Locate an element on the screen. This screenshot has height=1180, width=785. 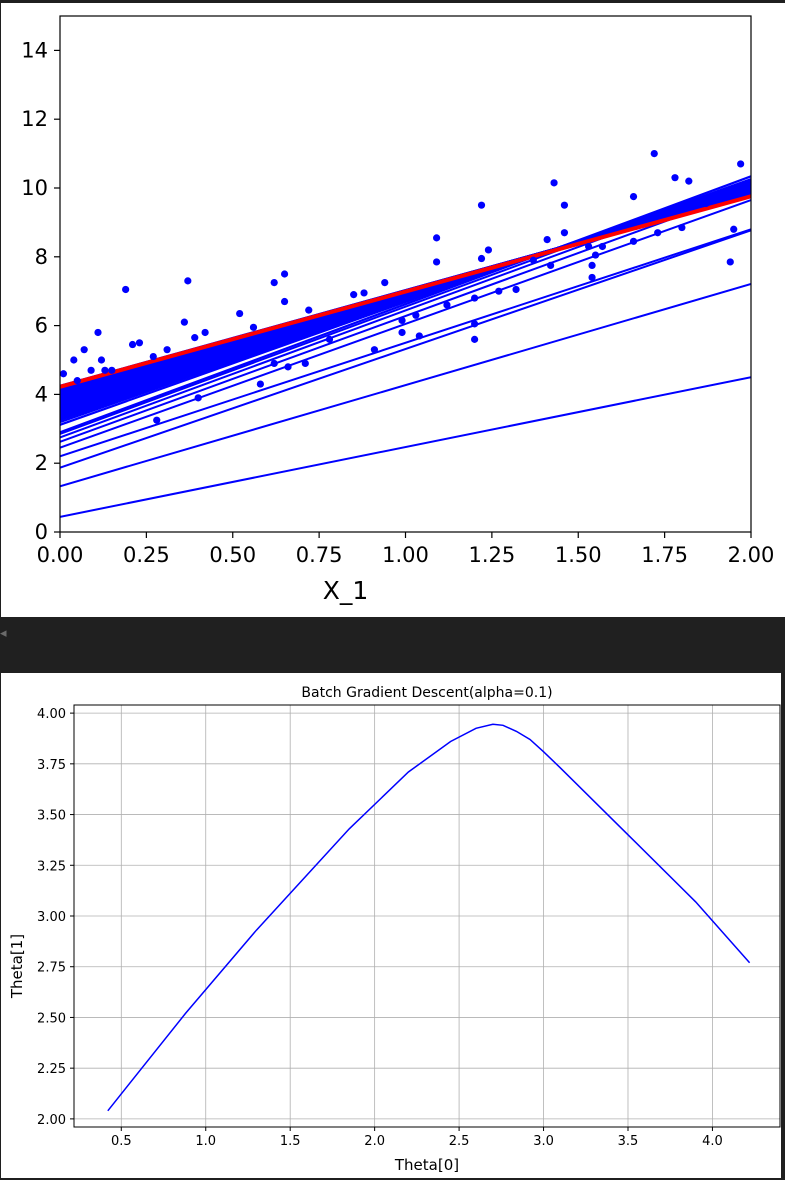
x-tick-label: 3.5 is located at coordinates (628, 1141).